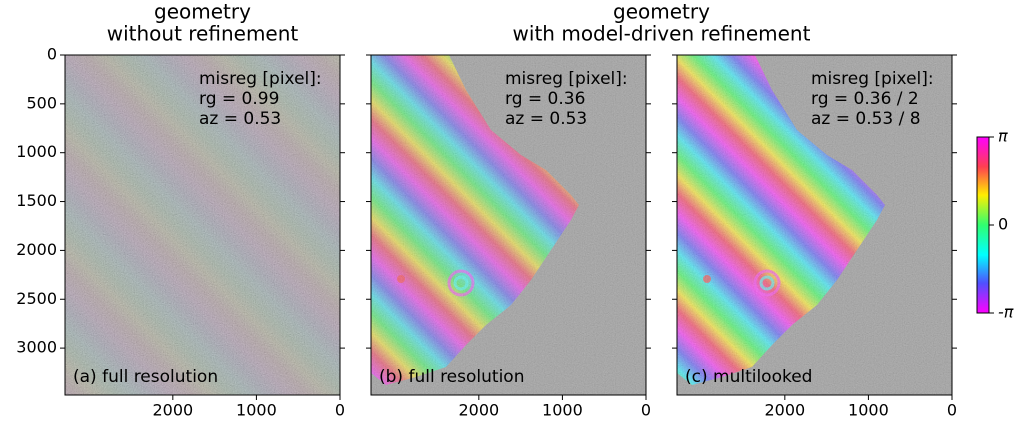 The width and height of the screenshot is (1018, 428). I want to click on panel-label: (a) full resolution, so click(145, 377).